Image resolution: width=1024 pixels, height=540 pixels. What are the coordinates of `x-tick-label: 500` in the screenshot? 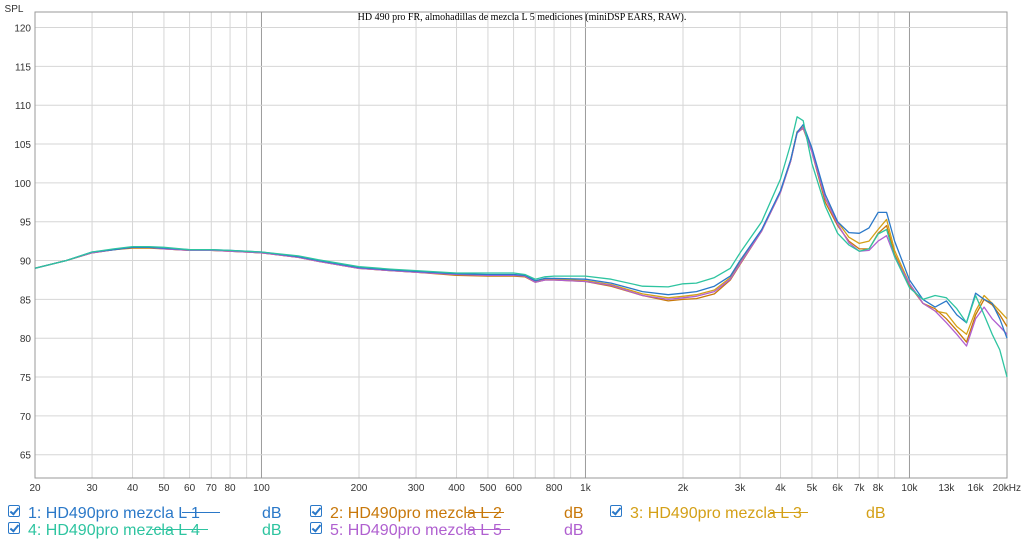 It's located at (488, 488).